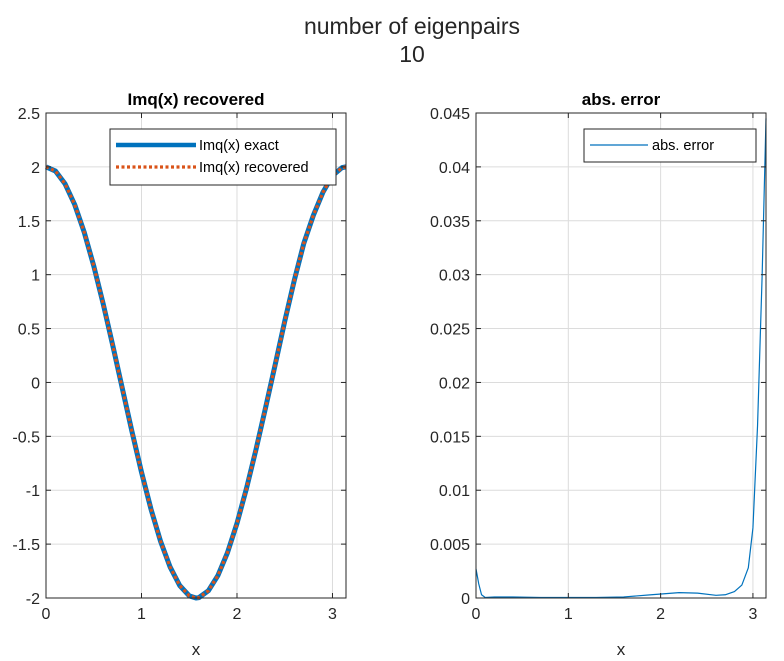 The height and width of the screenshot is (661, 784). What do you see at coordinates (29, 330) in the screenshot?
I see `y-tick-label: 0.5` at bounding box center [29, 330].